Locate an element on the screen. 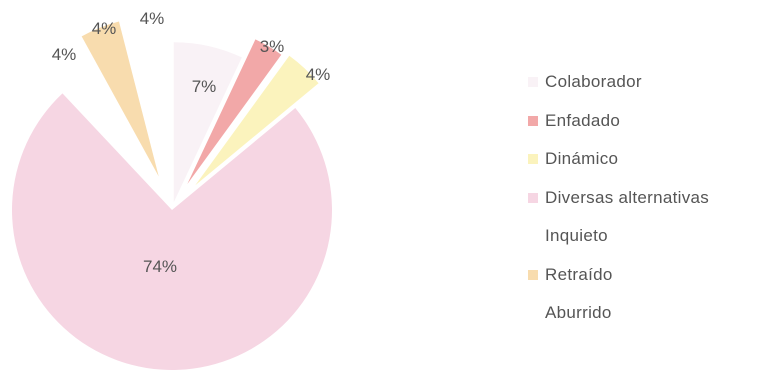  pie-slice-dinamico is located at coordinates (257, 120).